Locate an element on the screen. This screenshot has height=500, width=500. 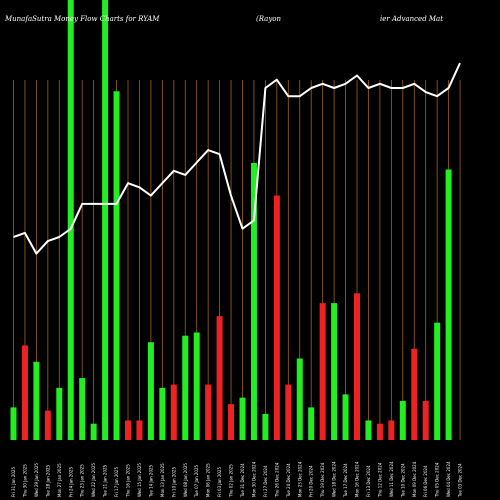
x-tick-label: Fri 27 Dec 2024 is located at coordinates (265, 481).